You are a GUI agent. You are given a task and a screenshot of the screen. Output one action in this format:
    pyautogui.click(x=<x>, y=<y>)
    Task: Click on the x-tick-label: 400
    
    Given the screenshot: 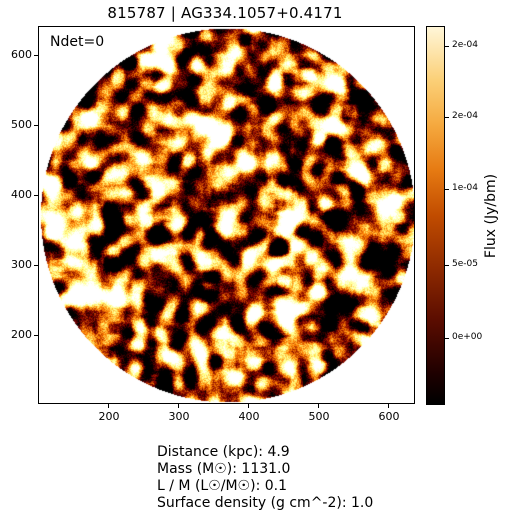 What is the action you would take?
    pyautogui.click(x=249, y=416)
    